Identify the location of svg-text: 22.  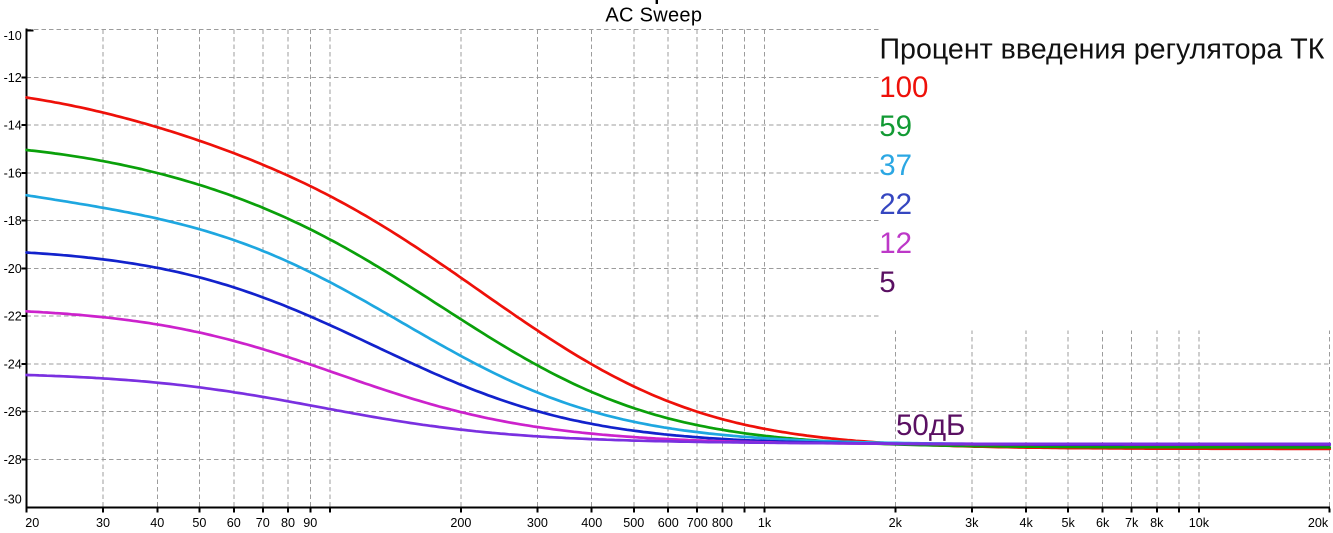
(895, 204).